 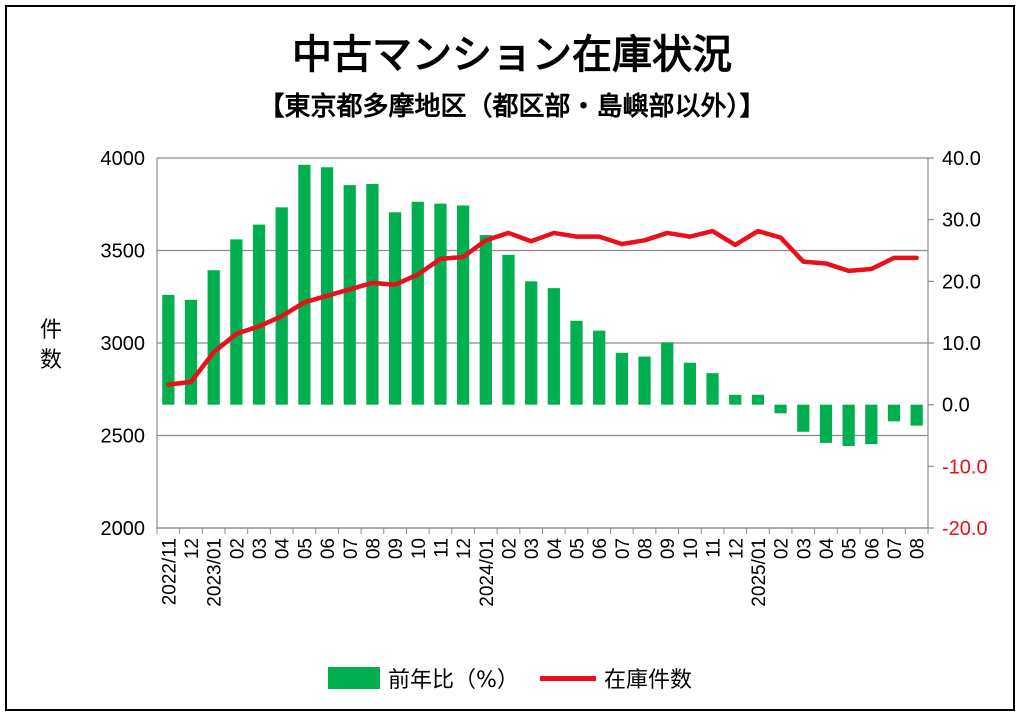 I want to click on legend-bar-item: 前年比（%）, so click(x=423, y=678).